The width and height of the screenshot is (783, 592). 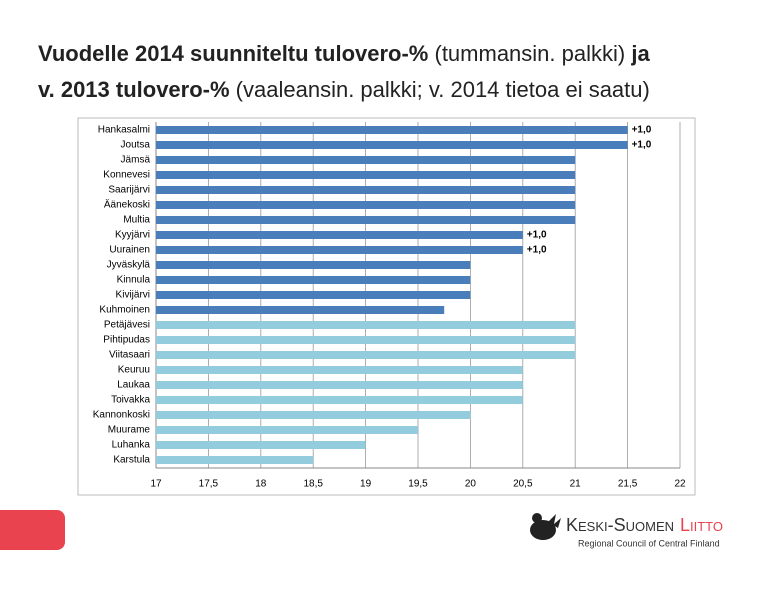 What do you see at coordinates (133, 385) in the screenshot?
I see `y-tick-label: Laukaa` at bounding box center [133, 385].